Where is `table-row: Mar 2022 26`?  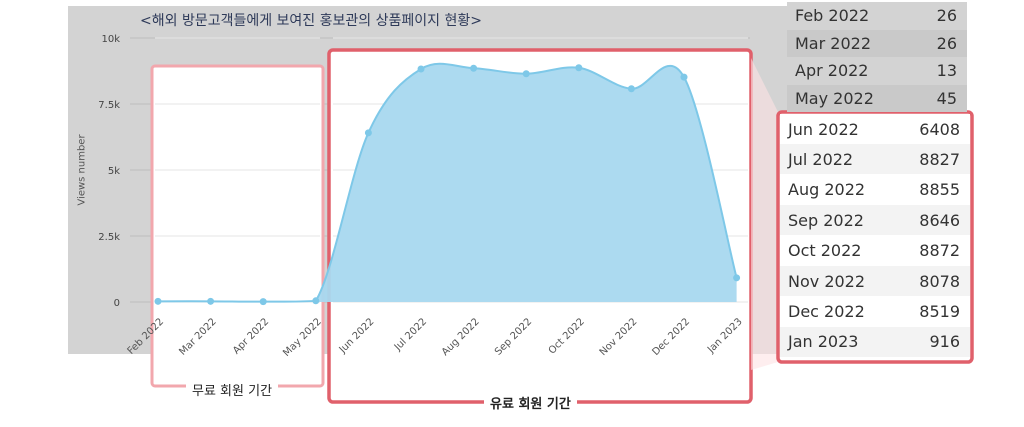 table-row: Mar 2022 26 is located at coordinates (877, 43).